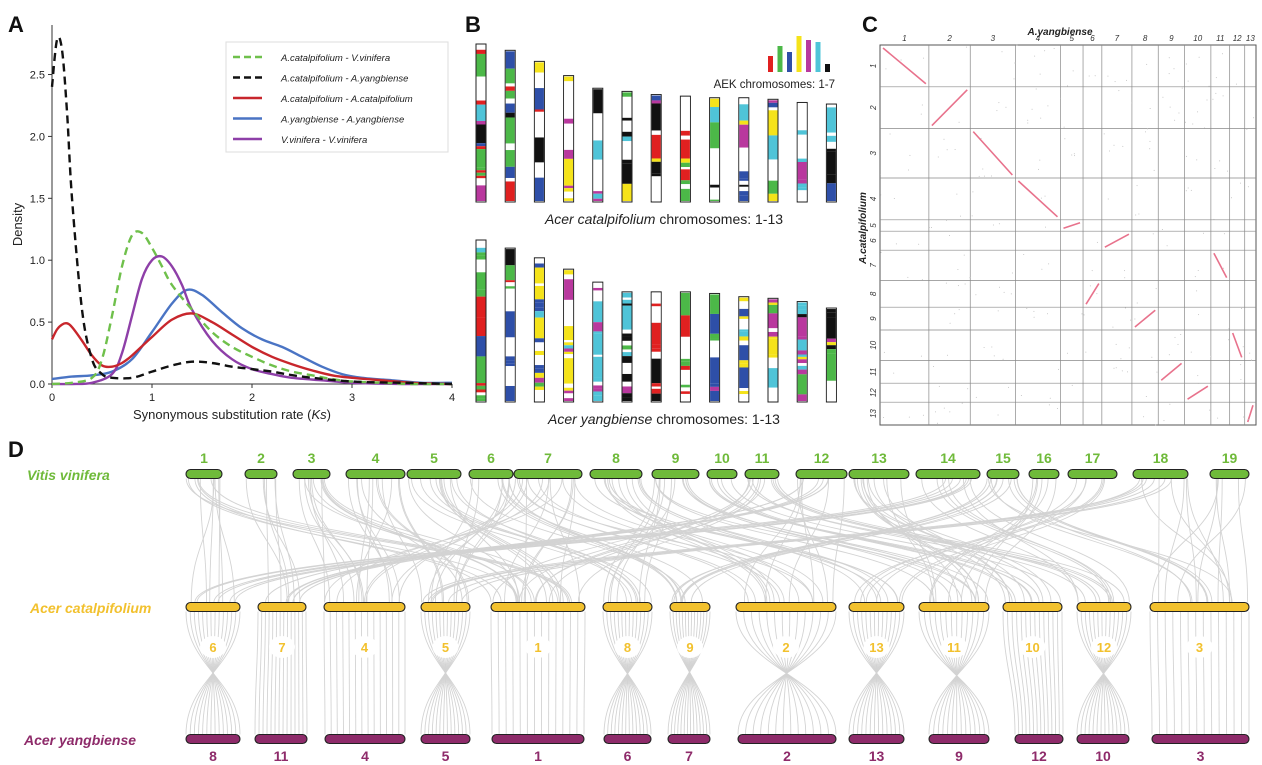  Describe the element at coordinates (342, 120) in the screenshot. I see `legend-label: A.yangbiense - A.yangbiense` at that location.